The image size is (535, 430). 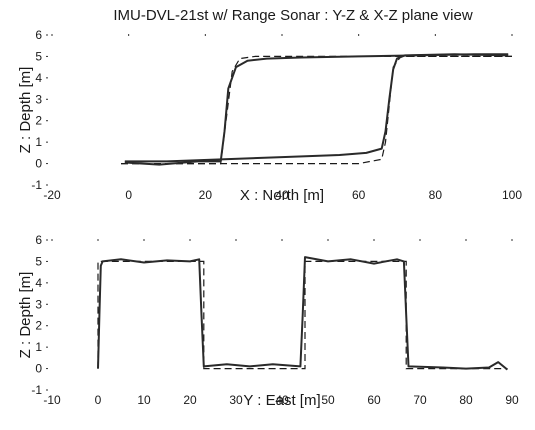 What do you see at coordinates (420, 400) in the screenshot?
I see `x-tick-label: 70` at bounding box center [420, 400].